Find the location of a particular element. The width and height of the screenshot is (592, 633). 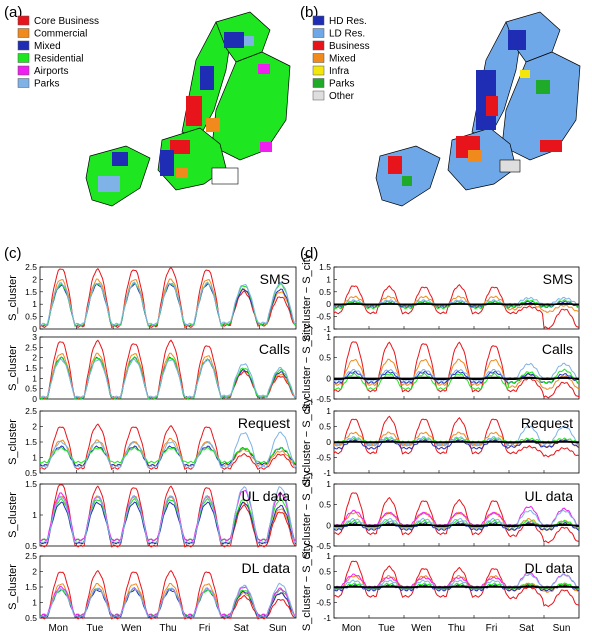

subplot-d-3: -0.5 0 0.5 1 UL data S_cluster − S_city is located at coordinates (440, 514).